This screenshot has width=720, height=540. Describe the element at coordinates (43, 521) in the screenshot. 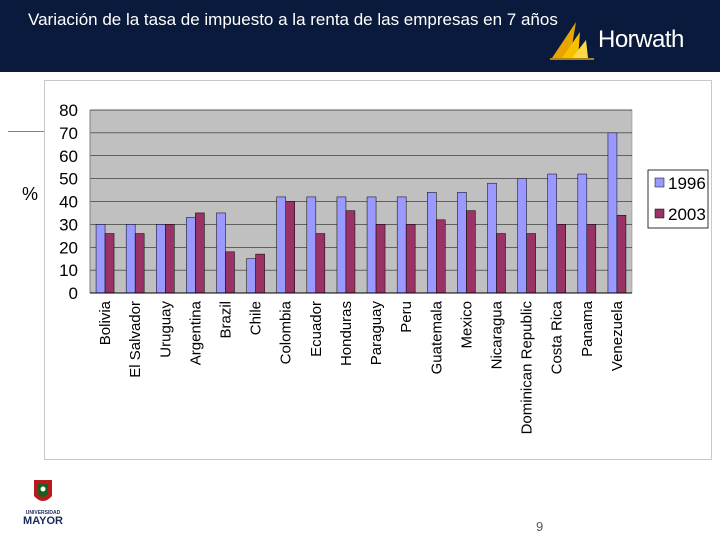

I see `university-line2: MAYOR` at that location.